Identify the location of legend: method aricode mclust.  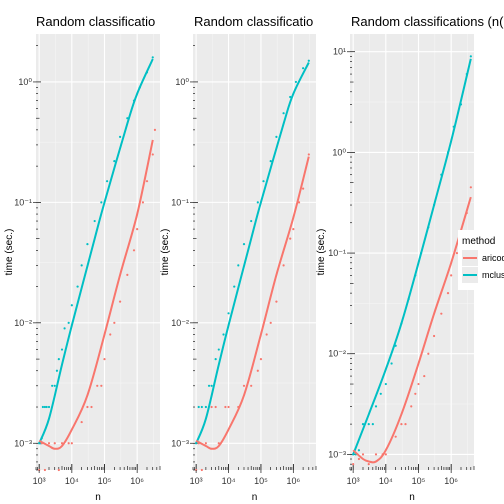
(481, 260).